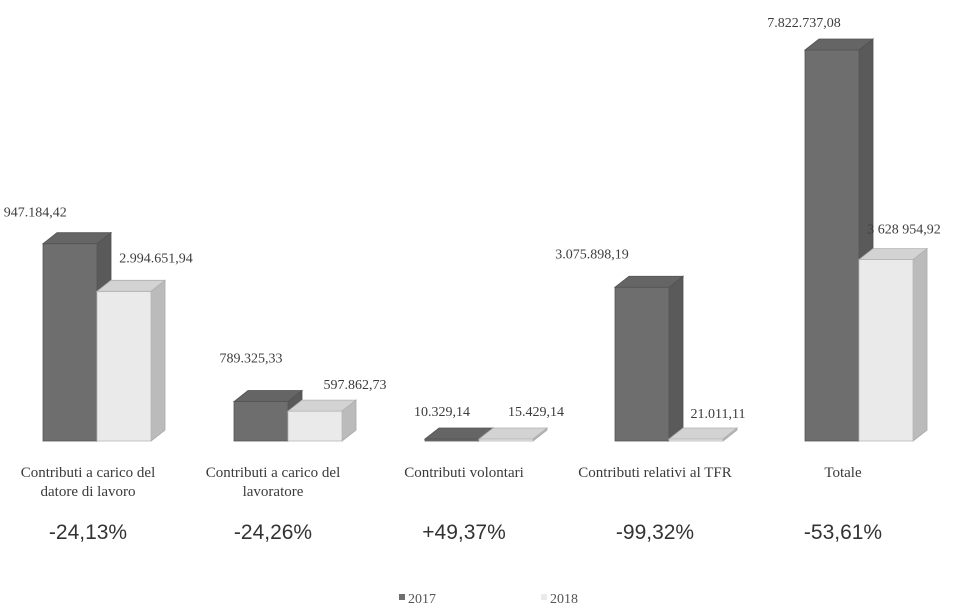 The height and width of the screenshot is (609, 970). I want to click on category-label-0: Contributi a carico del datore di lavoro, so click(88, 482).